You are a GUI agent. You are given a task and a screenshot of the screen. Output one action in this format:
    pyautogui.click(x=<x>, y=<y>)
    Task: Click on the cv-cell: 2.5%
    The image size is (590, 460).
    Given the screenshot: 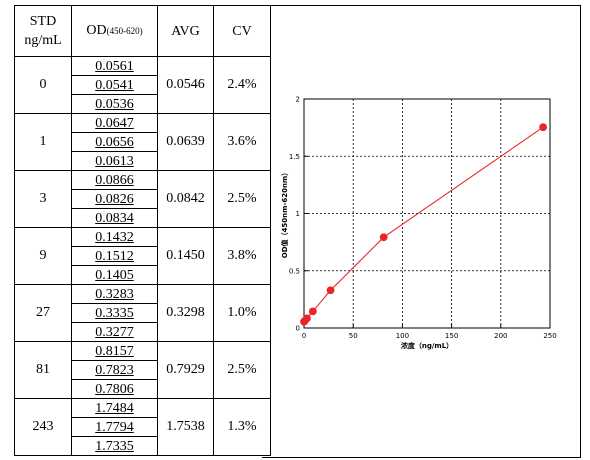 What is the action you would take?
    pyautogui.click(x=242, y=199)
    